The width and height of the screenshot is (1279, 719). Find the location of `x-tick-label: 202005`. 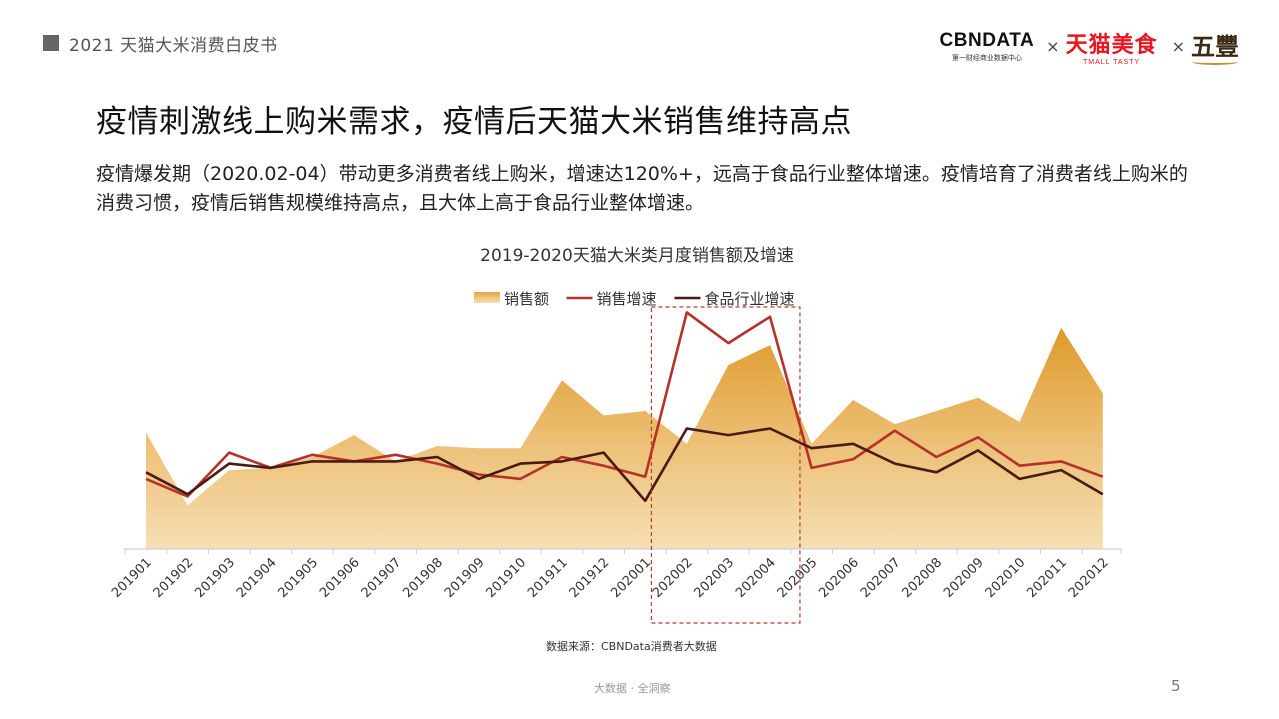

x-tick-label: 202005 is located at coordinates (798, 578).